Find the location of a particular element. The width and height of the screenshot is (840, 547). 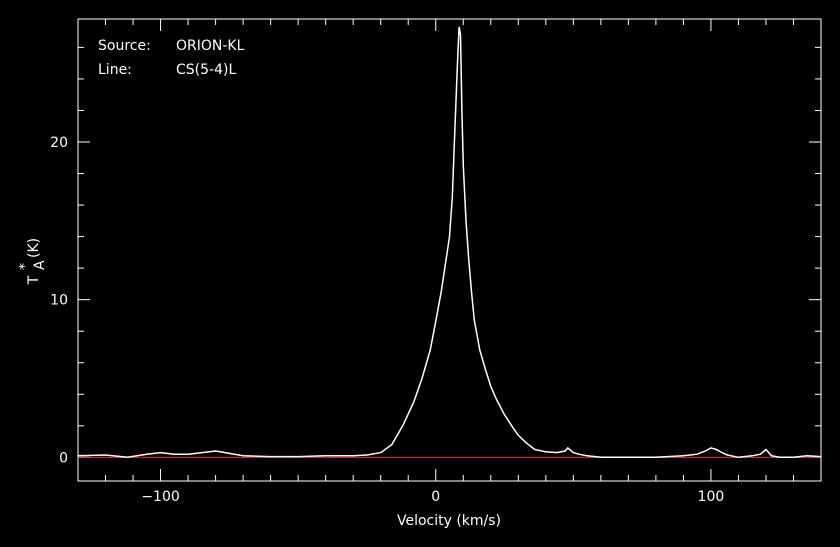

y-axis-label-sup: * is located at coordinates (25, 266).